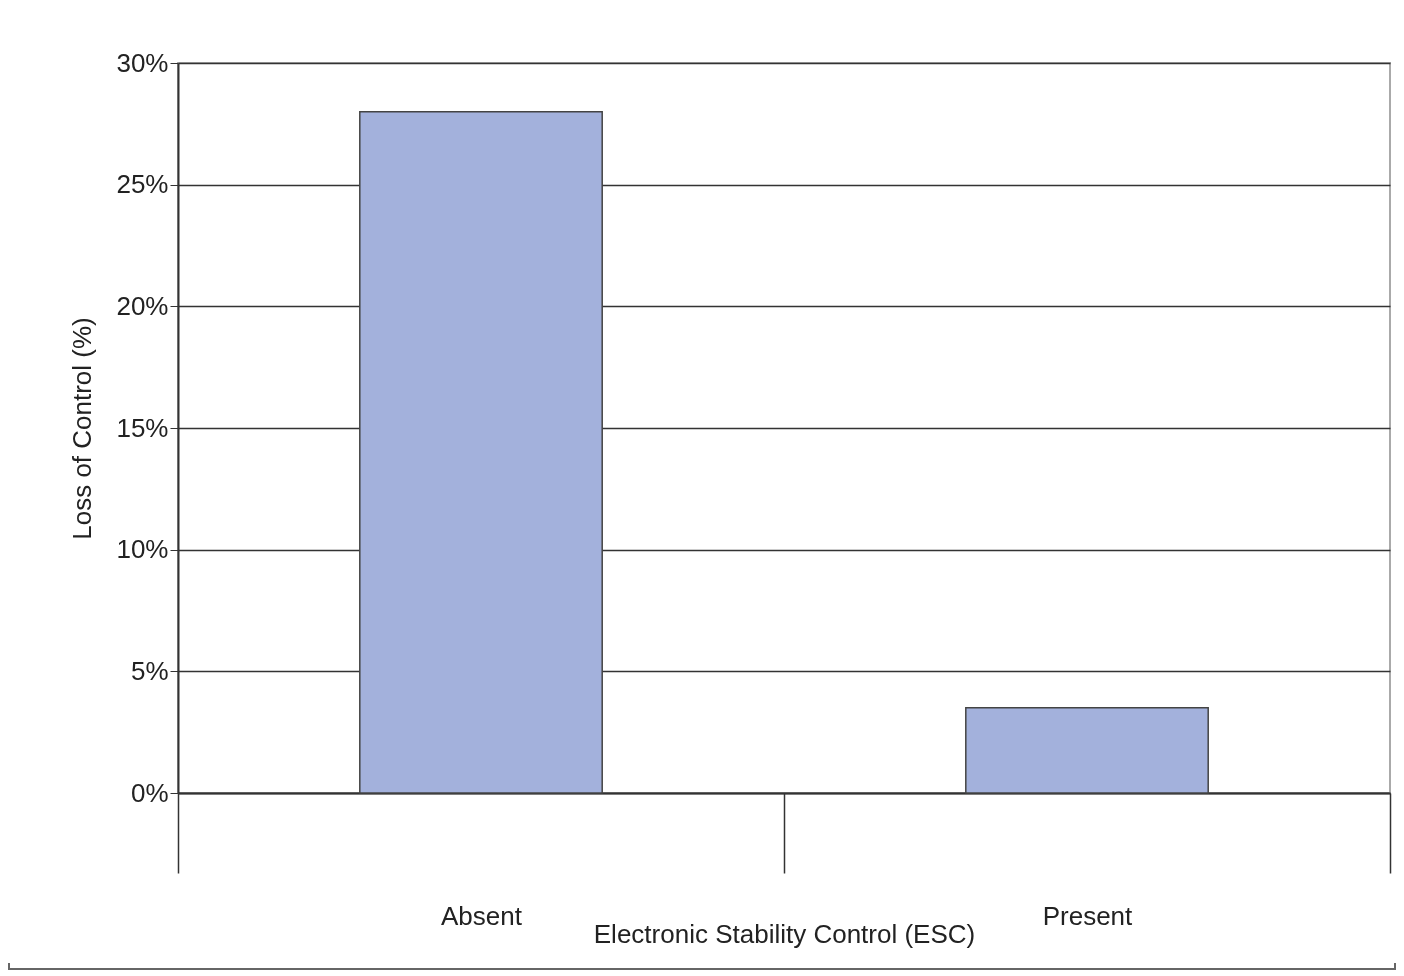  What do you see at coordinates (142, 305) in the screenshot?
I see `y-tick-label: 20%` at bounding box center [142, 305].